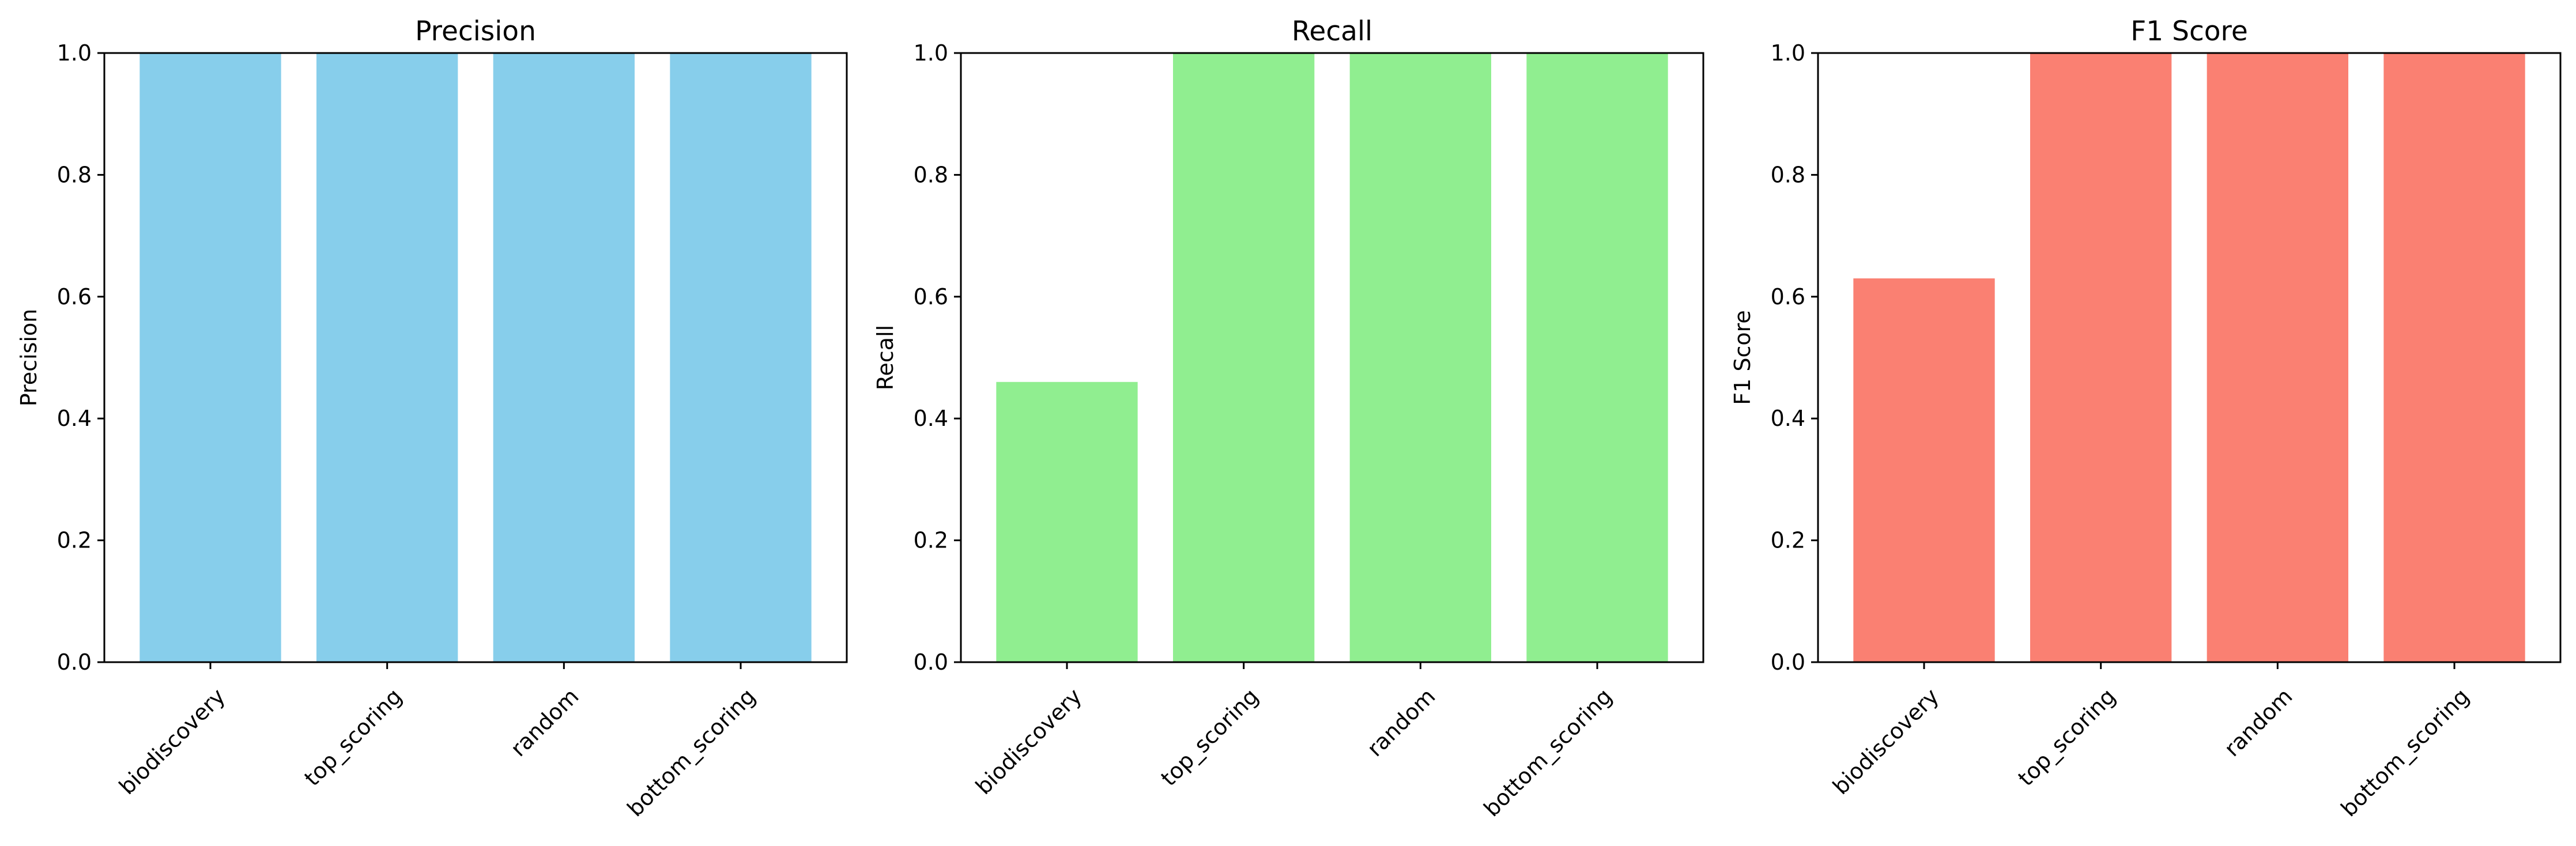  What do you see at coordinates (1332, 32) in the screenshot?
I see `panel-title: Recall` at bounding box center [1332, 32].